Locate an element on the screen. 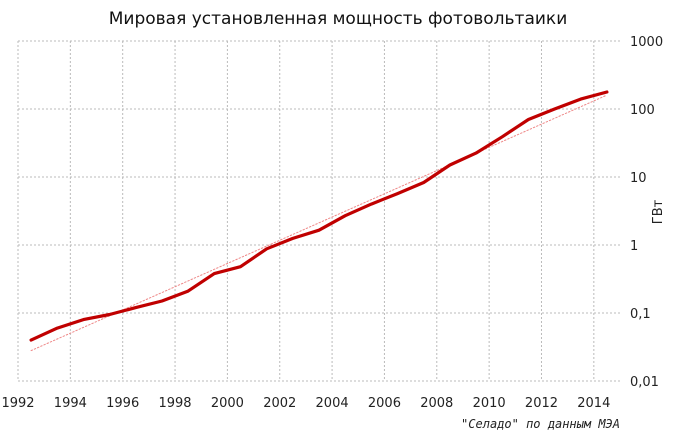 The width and height of the screenshot is (677, 437). x-tick-label: 2014 is located at coordinates (593, 403).